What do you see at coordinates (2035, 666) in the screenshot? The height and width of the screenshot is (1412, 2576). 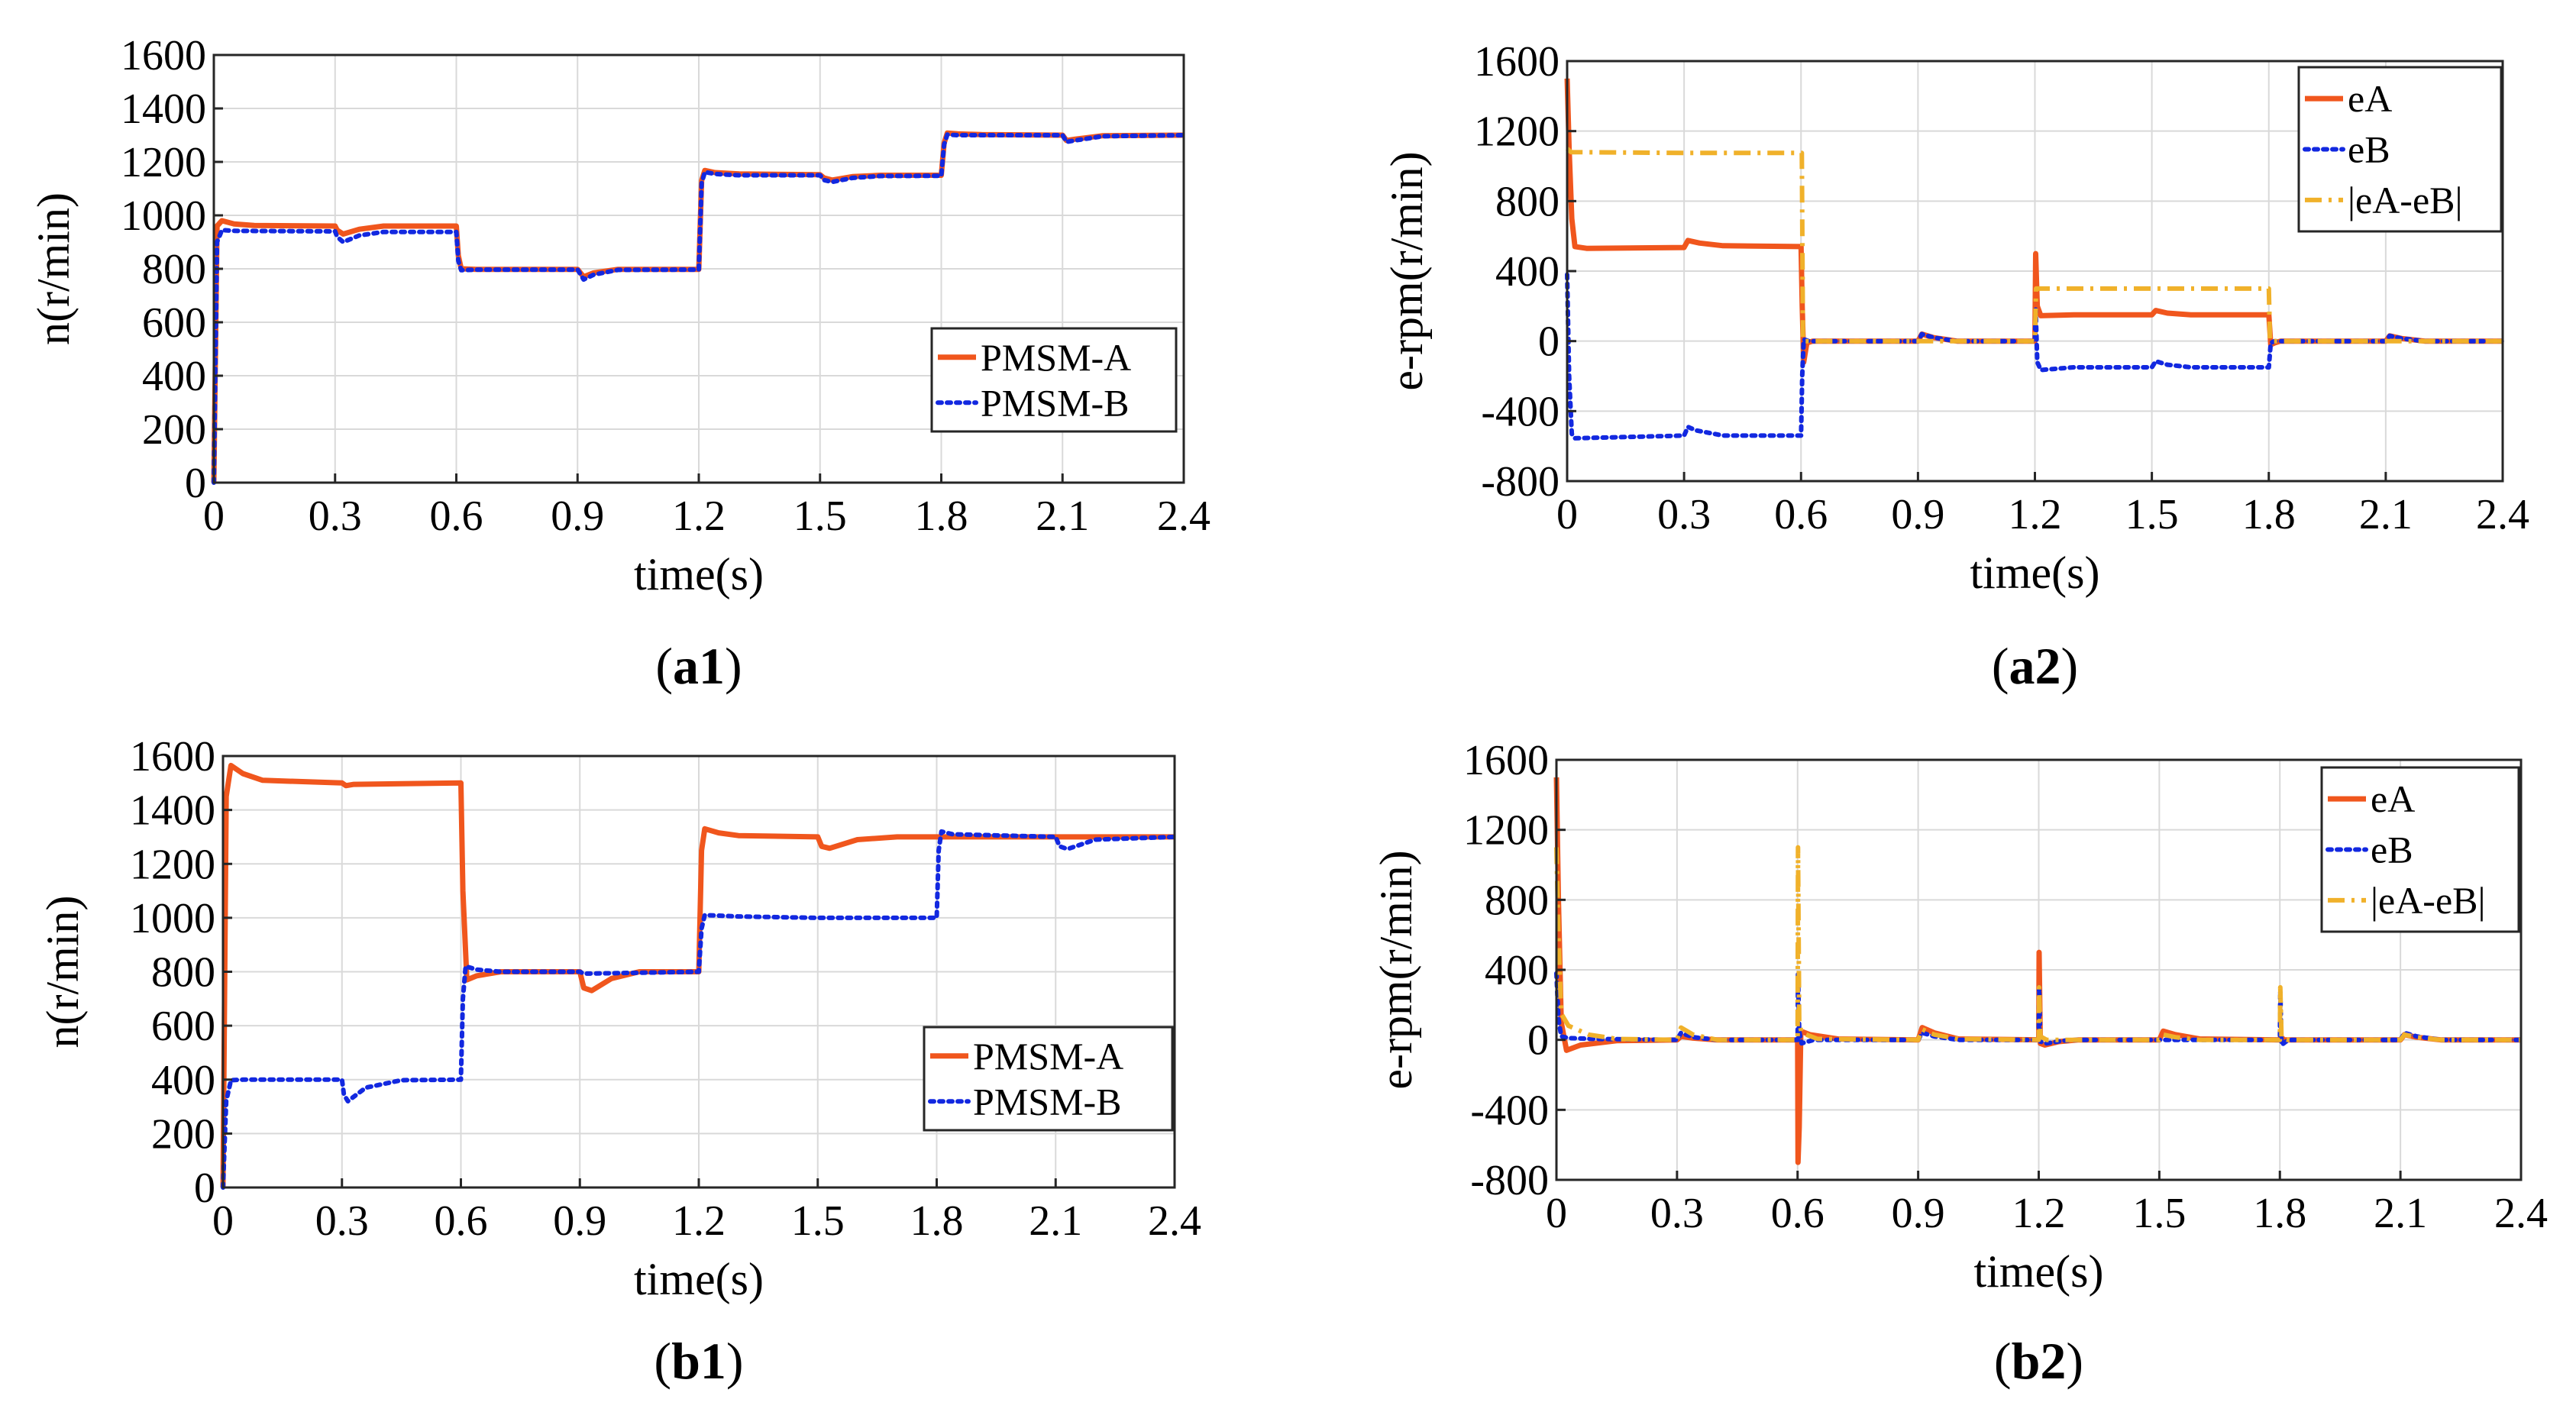 I see `panel-caption: (a2)` at bounding box center [2035, 666].